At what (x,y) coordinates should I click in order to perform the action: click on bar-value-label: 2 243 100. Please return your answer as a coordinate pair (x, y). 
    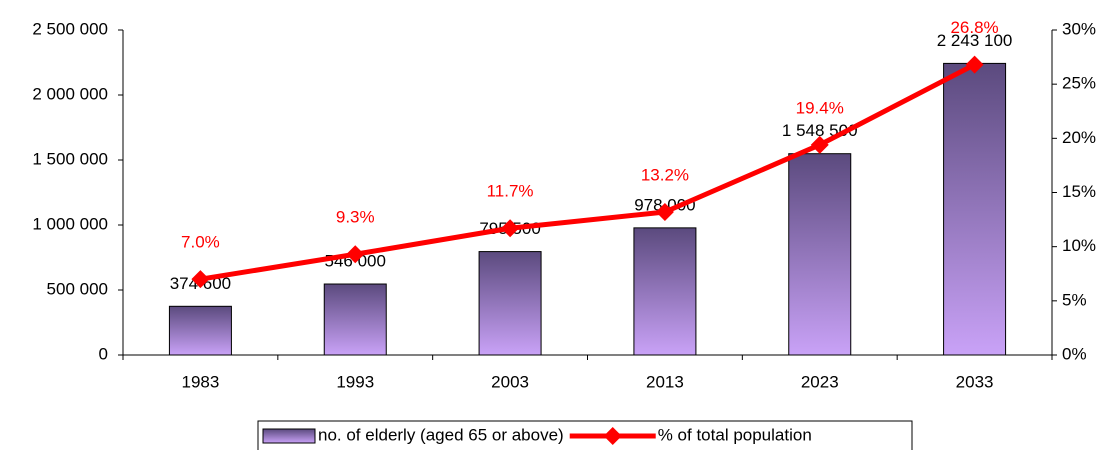
    Looking at the image, I should click on (975, 40).